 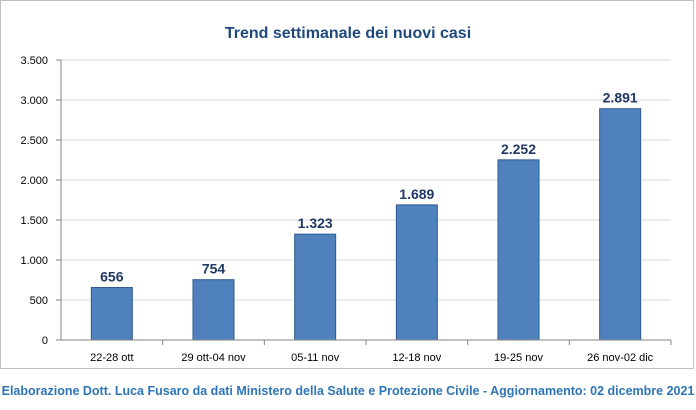 I want to click on data-label: 2.891, so click(x=620, y=98).